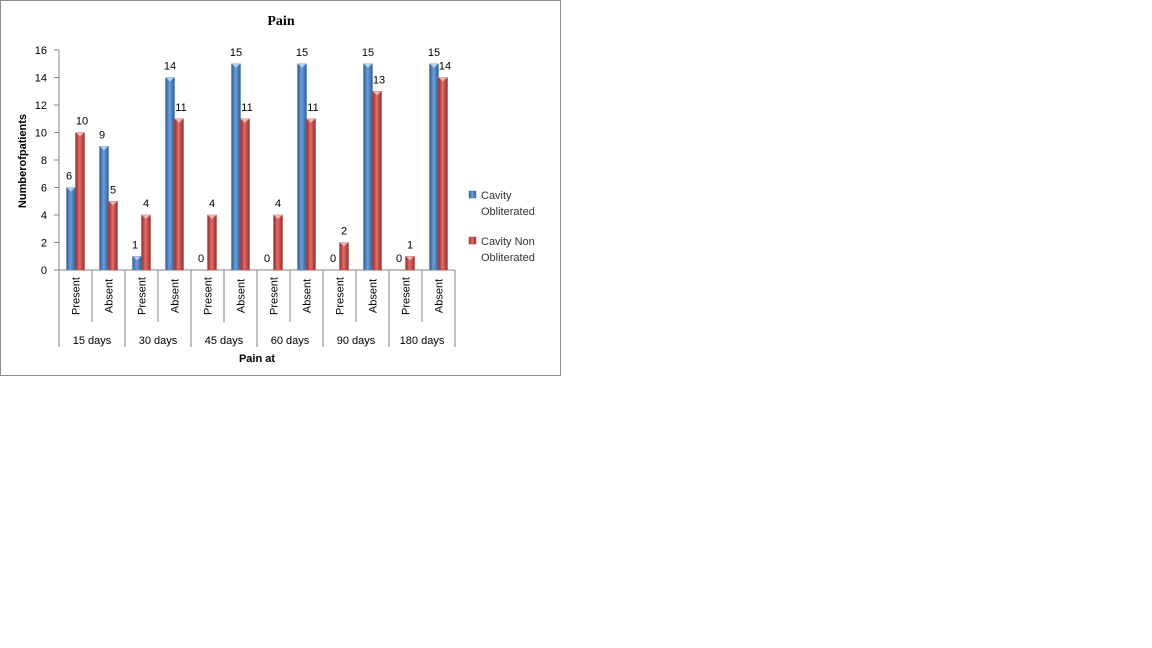  I want to click on data-label: 13, so click(379, 80).